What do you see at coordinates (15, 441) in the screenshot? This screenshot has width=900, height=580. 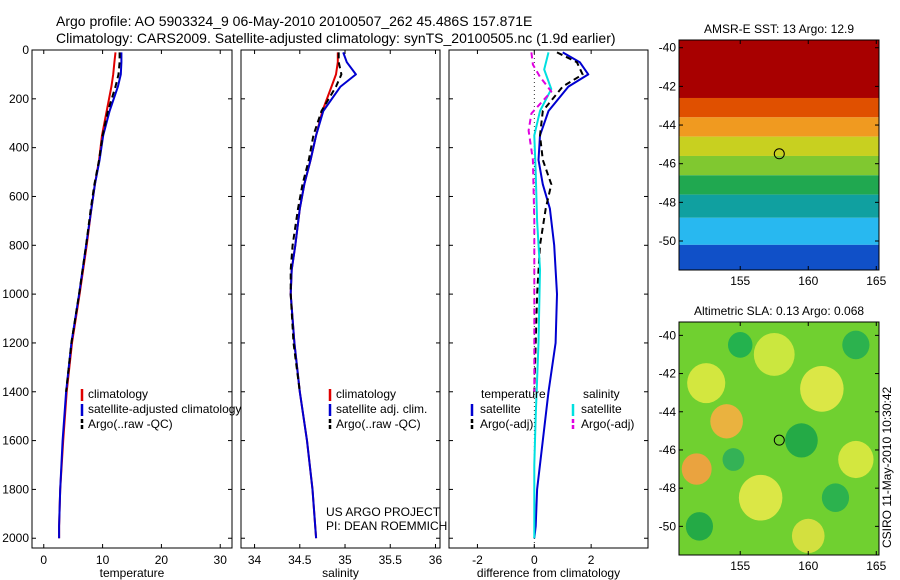 I see `y-tick-label: 1600` at bounding box center [15, 441].